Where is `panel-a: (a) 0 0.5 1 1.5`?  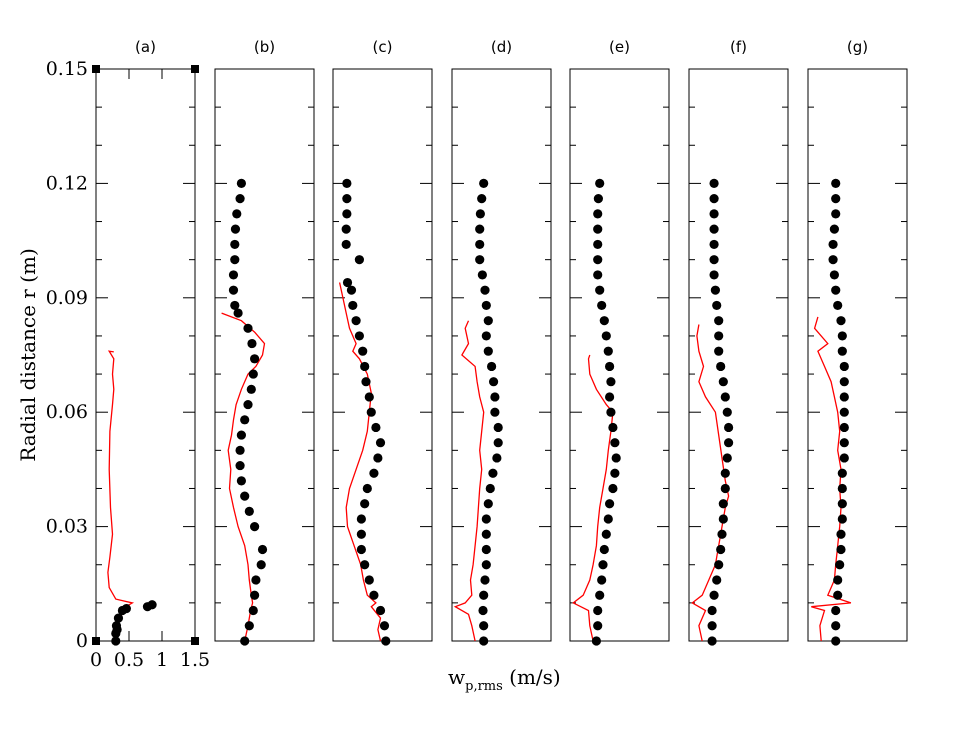
panel-a: (a) 0 0.5 1 1.5 is located at coordinates (150, 354).